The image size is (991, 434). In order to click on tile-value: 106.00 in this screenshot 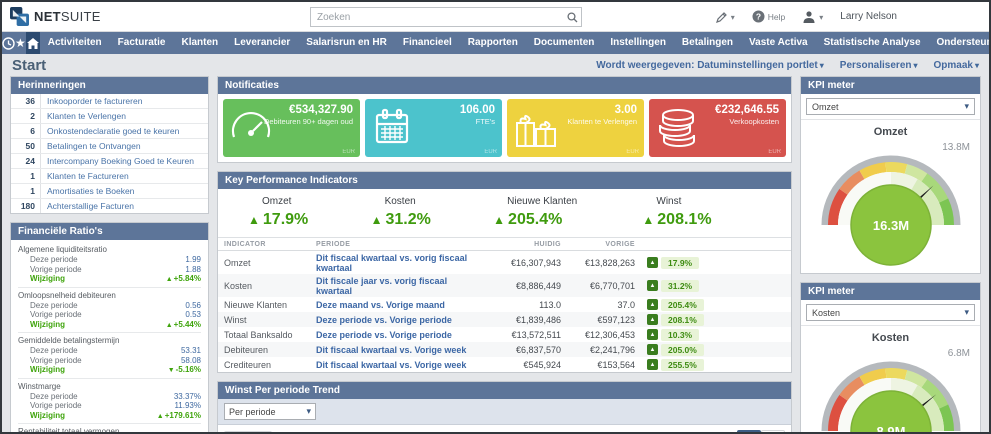, I will do `click(477, 110)`.